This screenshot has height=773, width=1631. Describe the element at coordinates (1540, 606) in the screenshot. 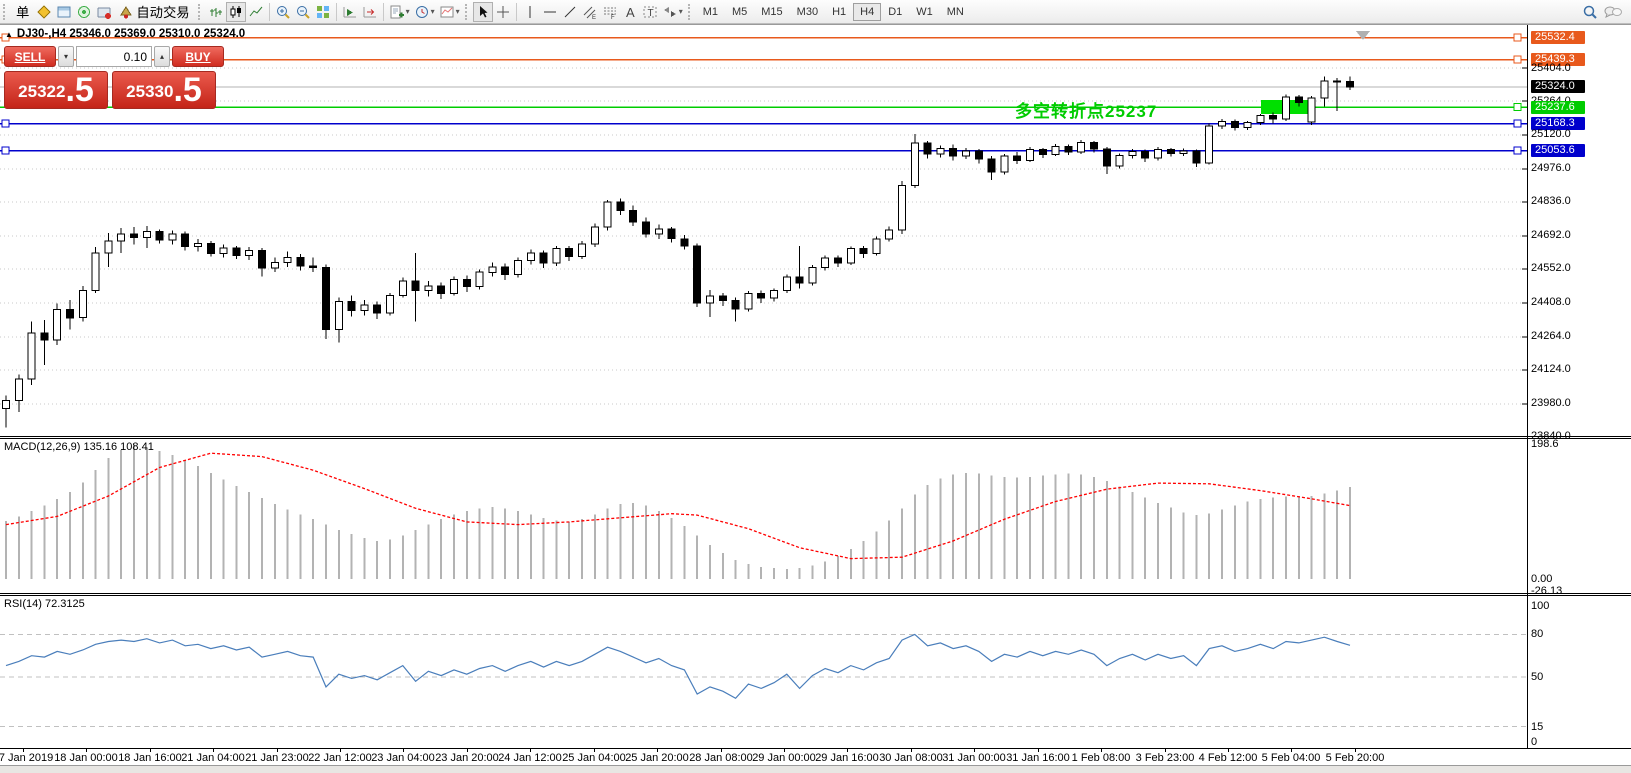

I see `axis-label: 100` at that location.